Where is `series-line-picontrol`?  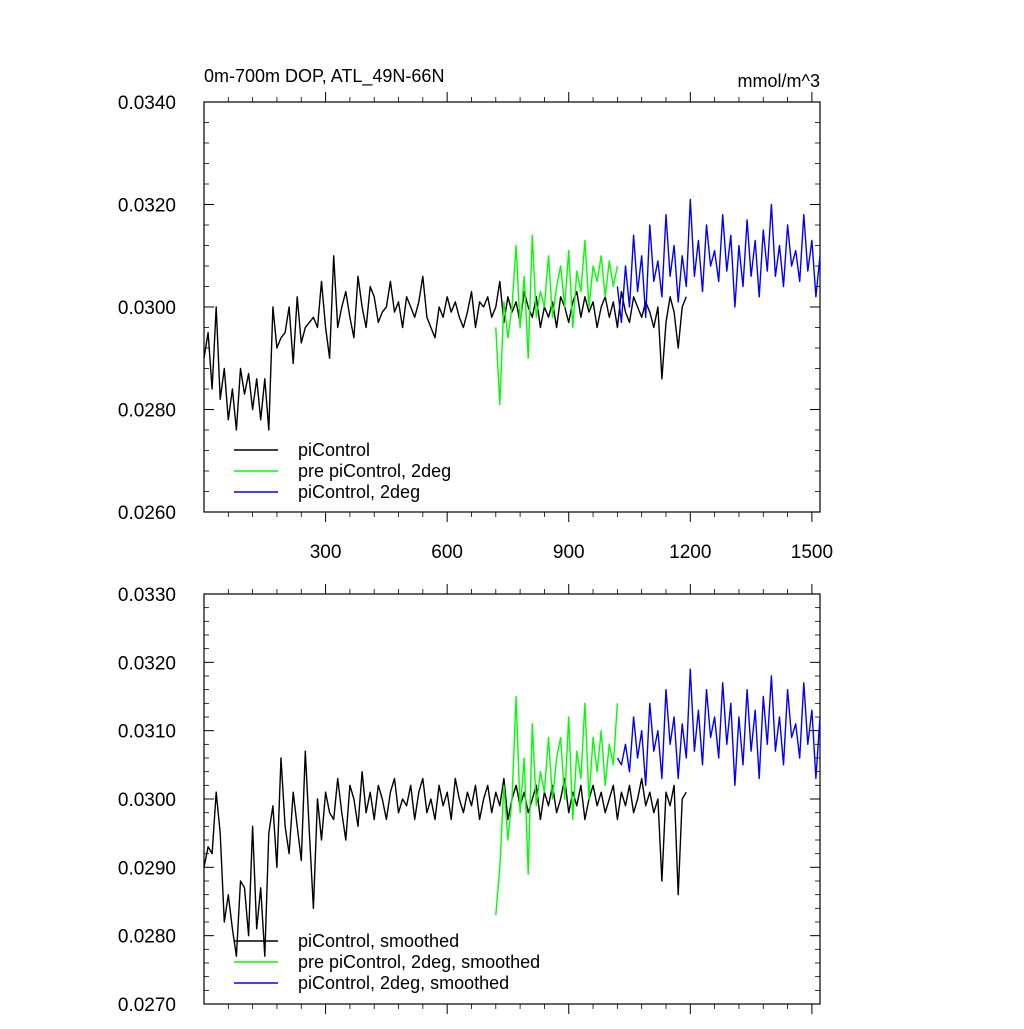 series-line-picontrol is located at coordinates (445, 343).